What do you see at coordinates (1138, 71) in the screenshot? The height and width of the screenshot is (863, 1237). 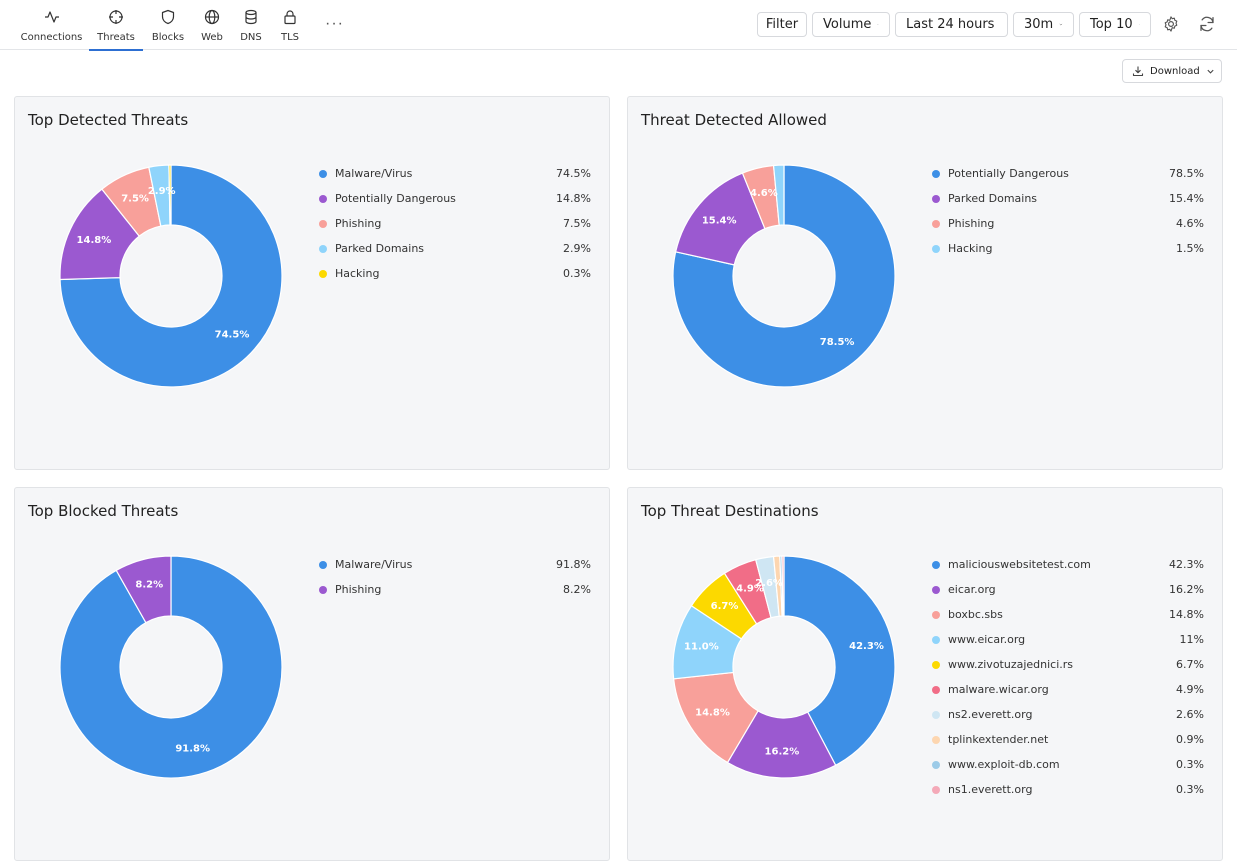 I see `download-icon` at bounding box center [1138, 71].